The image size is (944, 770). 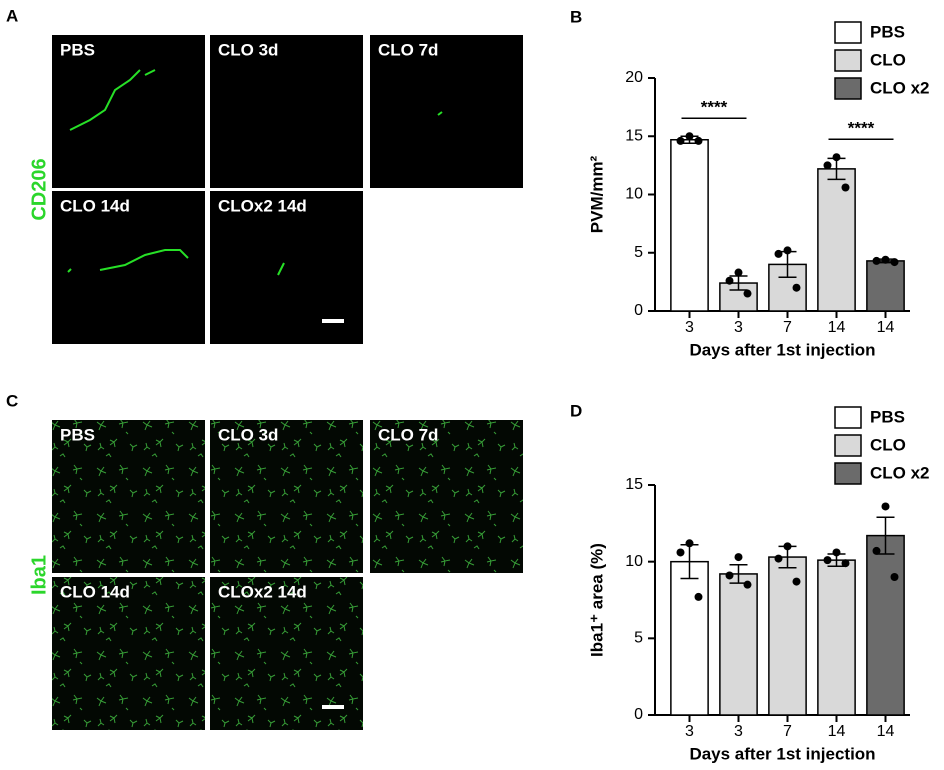 I want to click on legend-label: CLO, so click(x=888, y=444).